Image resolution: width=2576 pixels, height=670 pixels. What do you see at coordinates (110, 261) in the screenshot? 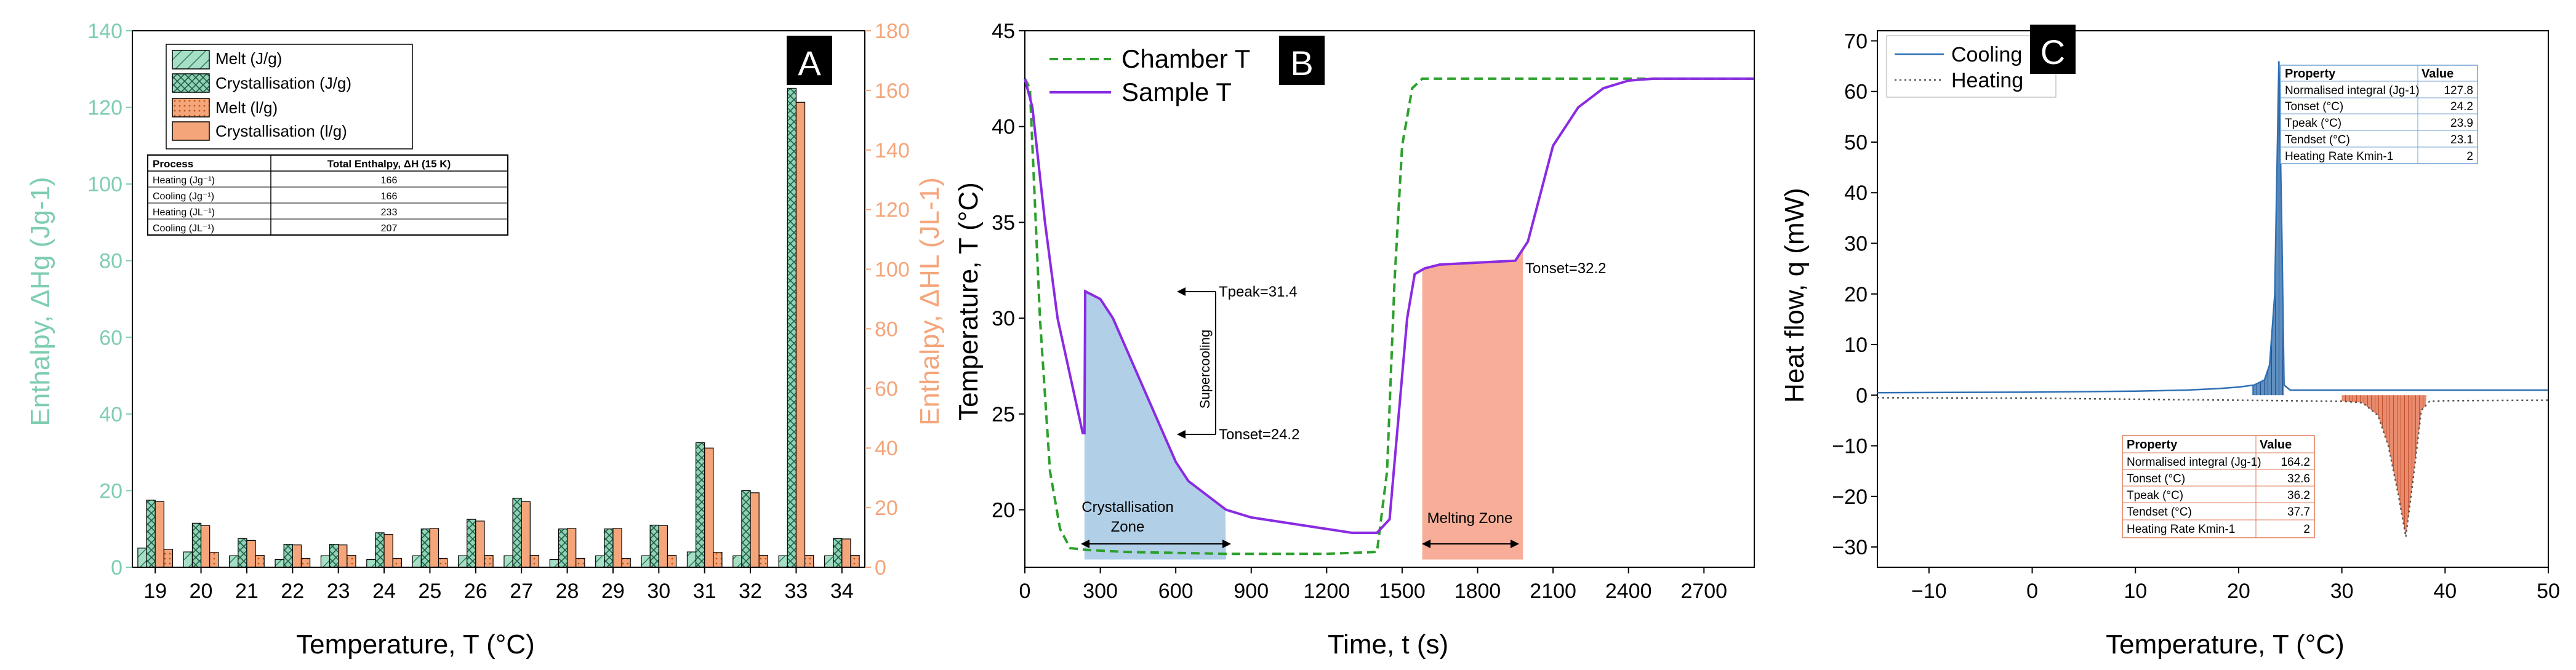
I see `tick-label-left: 80` at bounding box center [110, 261].